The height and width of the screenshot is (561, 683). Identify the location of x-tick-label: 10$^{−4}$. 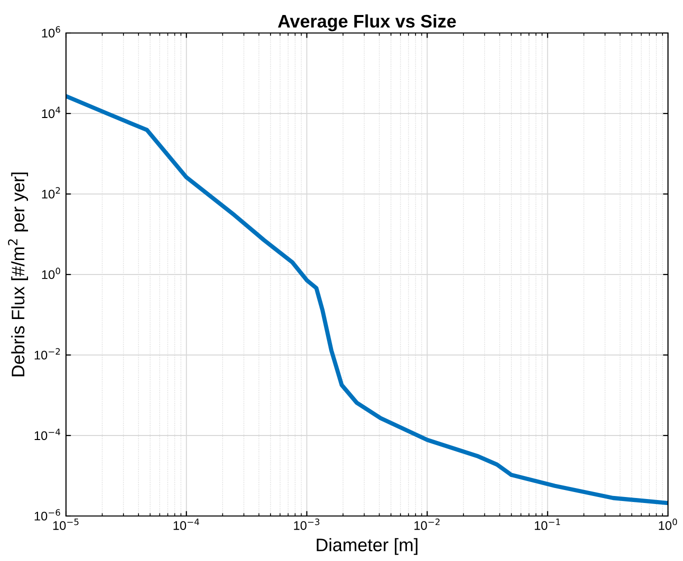
(187, 524).